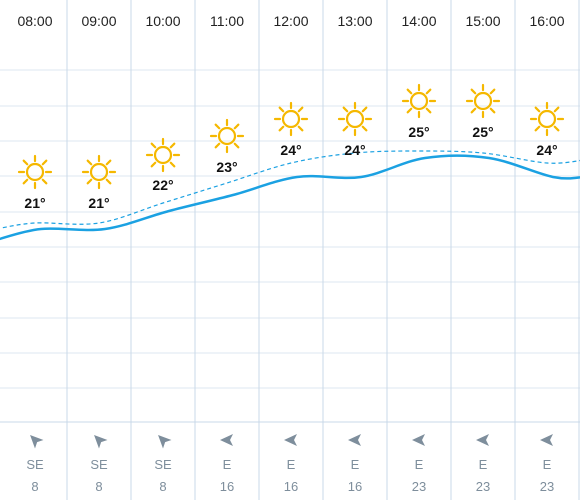  I want to click on hour-label: 14:00, so click(418, 21).